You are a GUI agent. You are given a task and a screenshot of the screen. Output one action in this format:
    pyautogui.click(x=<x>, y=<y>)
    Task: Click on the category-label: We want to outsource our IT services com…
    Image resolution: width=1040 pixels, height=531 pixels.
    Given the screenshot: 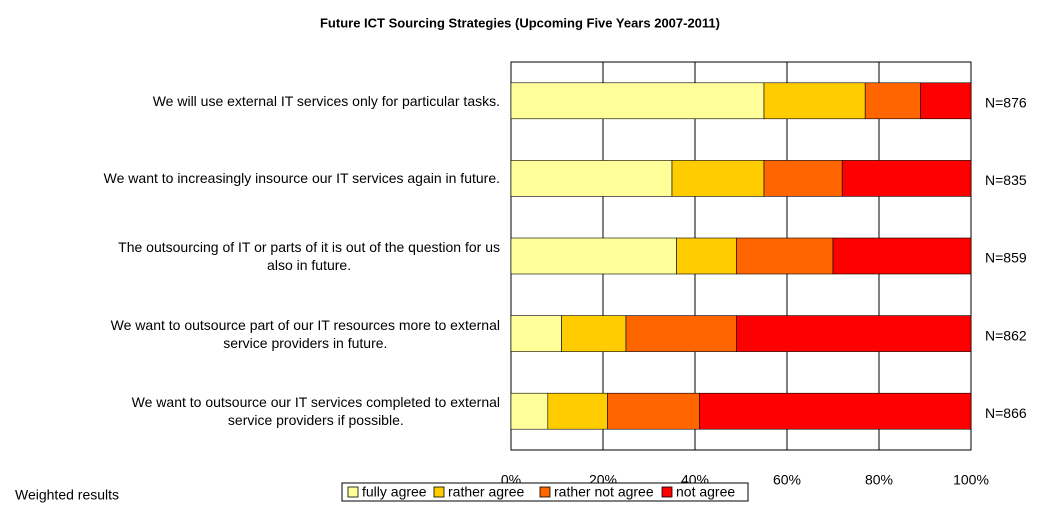 What is the action you would take?
    pyautogui.click(x=315, y=411)
    